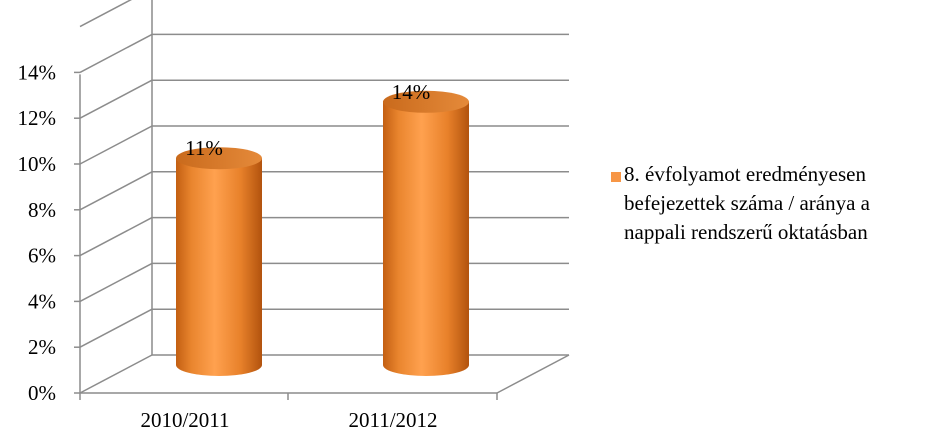  Describe the element at coordinates (184, 420) in the screenshot. I see `x-category-label: 2010/2011` at that location.